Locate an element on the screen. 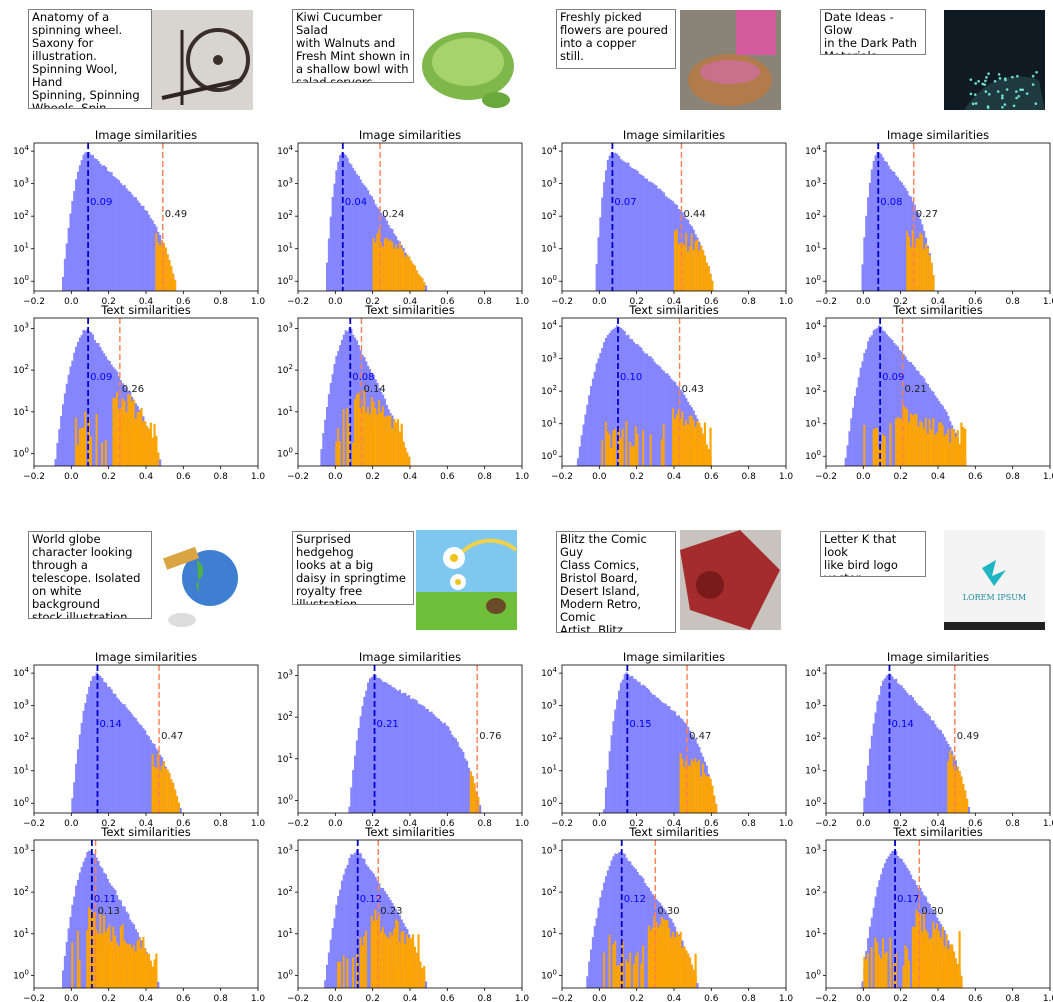 The image size is (1053, 1002). image-mean-label: 0.07 is located at coordinates (625, 202).